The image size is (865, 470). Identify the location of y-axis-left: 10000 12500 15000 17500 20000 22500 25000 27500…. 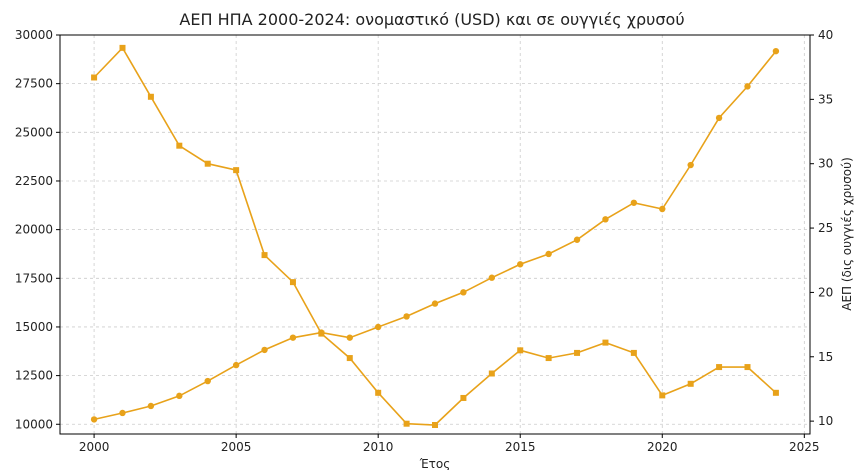
(37, 229).